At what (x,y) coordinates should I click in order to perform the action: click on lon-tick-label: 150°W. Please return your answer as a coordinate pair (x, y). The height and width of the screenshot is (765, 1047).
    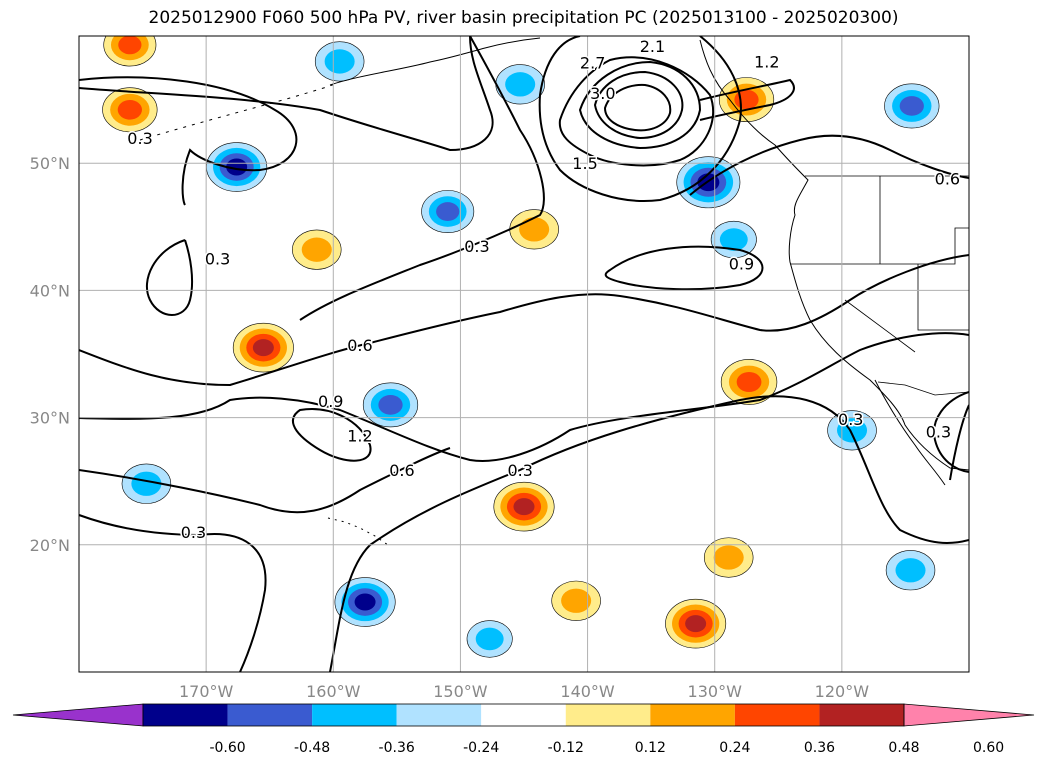
    Looking at the image, I should click on (460, 691).